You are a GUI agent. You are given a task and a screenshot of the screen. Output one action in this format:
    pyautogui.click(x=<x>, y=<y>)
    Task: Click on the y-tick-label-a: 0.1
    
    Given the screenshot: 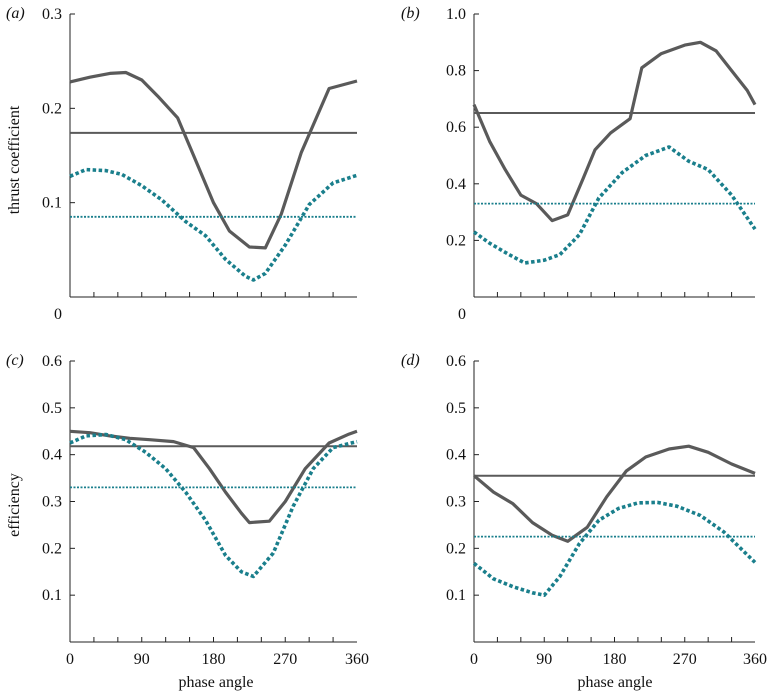 What is the action you would take?
    pyautogui.click(x=52, y=203)
    